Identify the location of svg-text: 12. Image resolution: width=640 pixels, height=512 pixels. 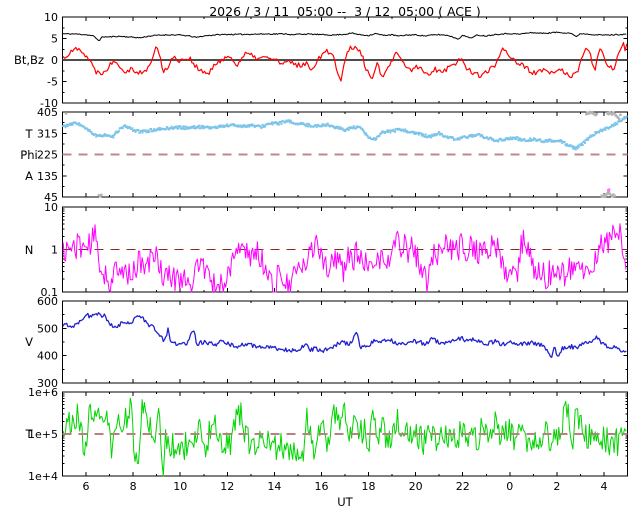
(227, 486).